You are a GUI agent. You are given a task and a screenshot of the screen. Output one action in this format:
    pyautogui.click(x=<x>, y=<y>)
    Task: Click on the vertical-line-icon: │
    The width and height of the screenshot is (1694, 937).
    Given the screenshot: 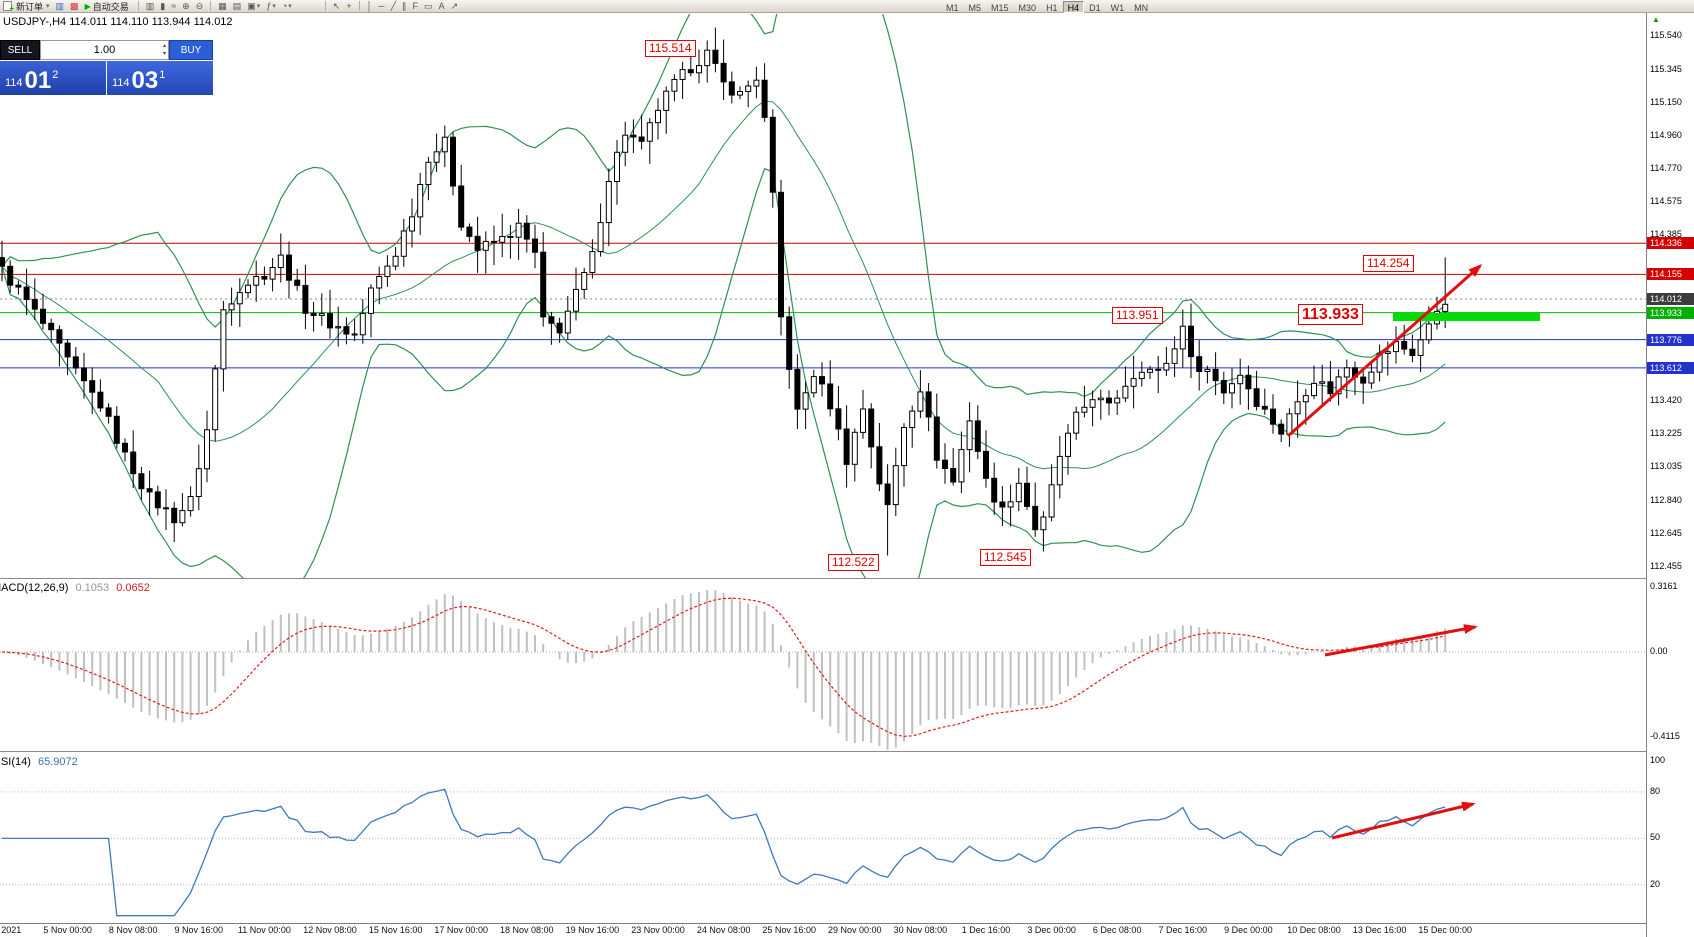 What is the action you would take?
    pyautogui.click(x=369, y=5)
    